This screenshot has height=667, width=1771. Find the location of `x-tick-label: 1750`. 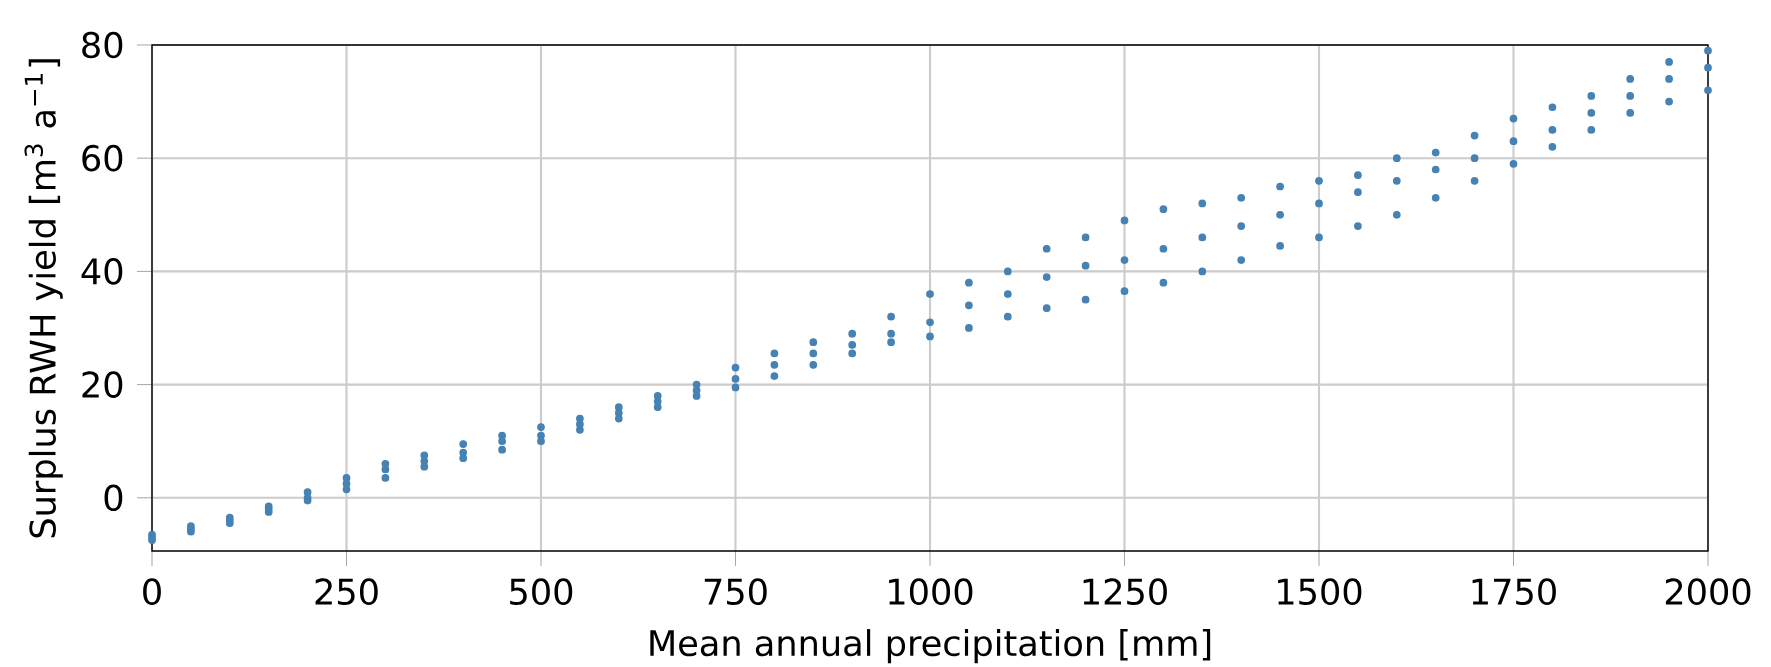

x-tick-label: 1750 is located at coordinates (1514, 591).